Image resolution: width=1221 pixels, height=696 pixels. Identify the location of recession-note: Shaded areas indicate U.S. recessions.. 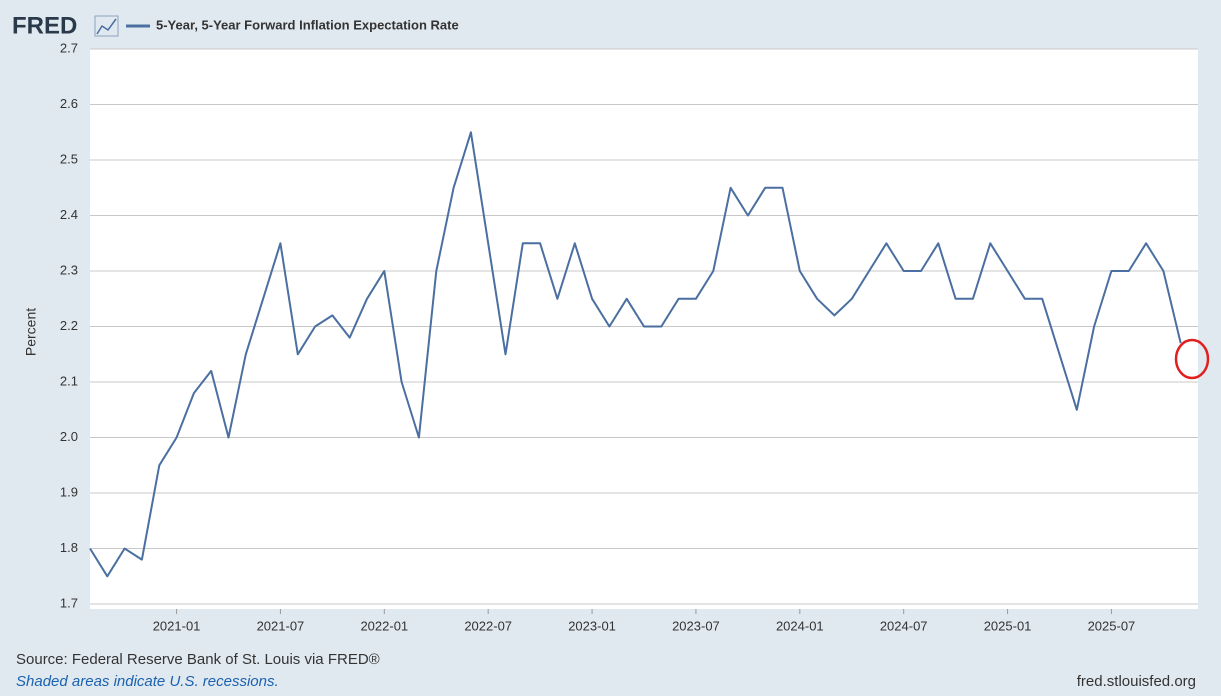
(147, 681).